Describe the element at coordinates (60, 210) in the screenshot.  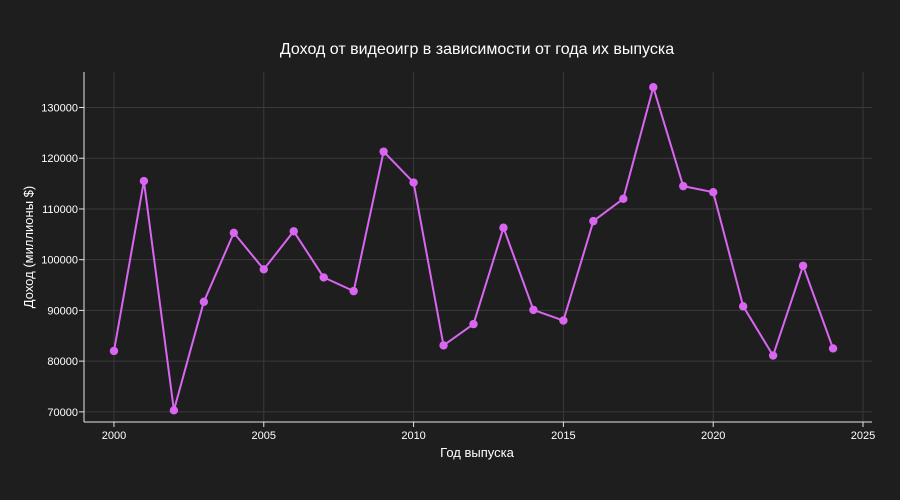
I see `y-tick-label: 110000` at that location.